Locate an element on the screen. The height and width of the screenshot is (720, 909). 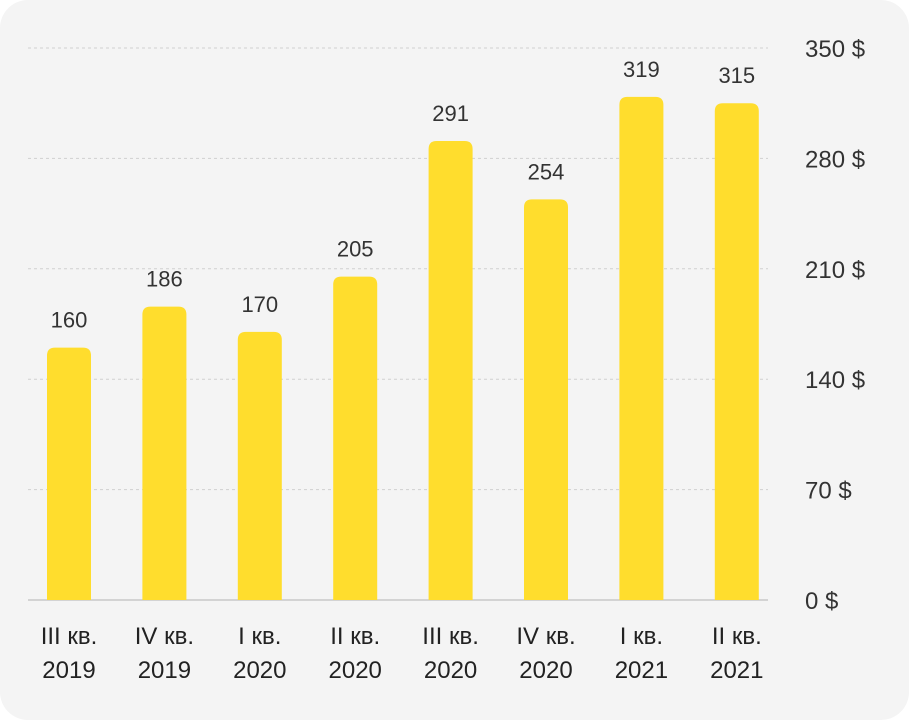
bar-value-label: 205 is located at coordinates (355, 249).